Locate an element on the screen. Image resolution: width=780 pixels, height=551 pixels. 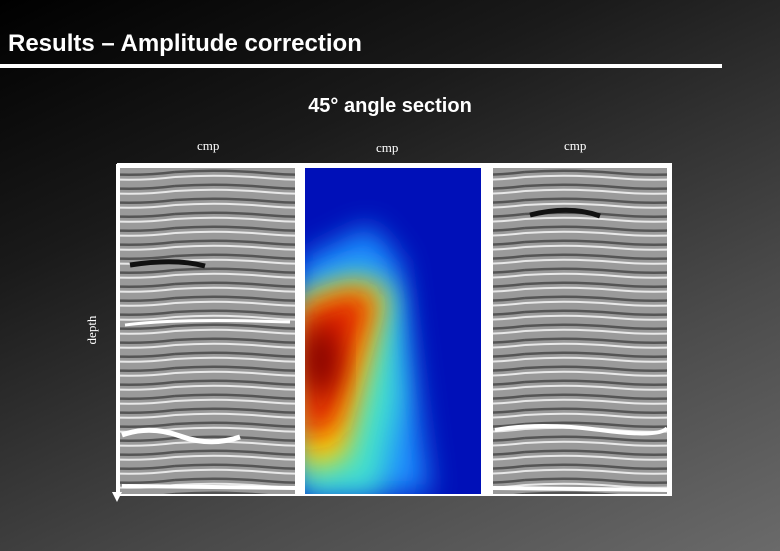
subtitle: 45° angle section is located at coordinates (390, 106).